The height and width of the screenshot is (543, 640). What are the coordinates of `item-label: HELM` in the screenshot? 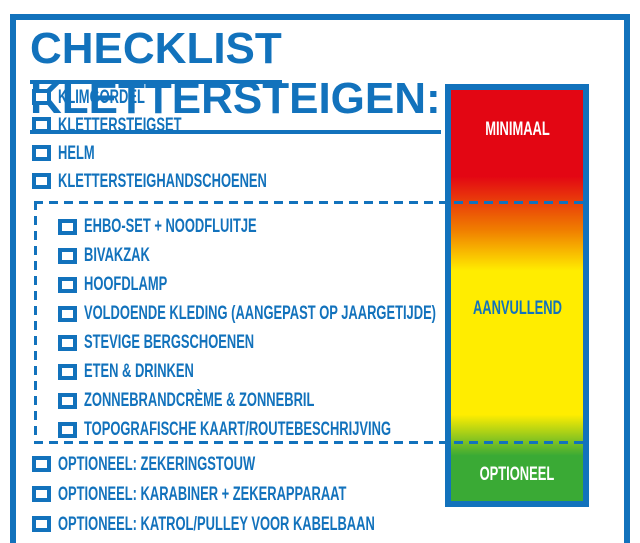 It's located at (76, 153).